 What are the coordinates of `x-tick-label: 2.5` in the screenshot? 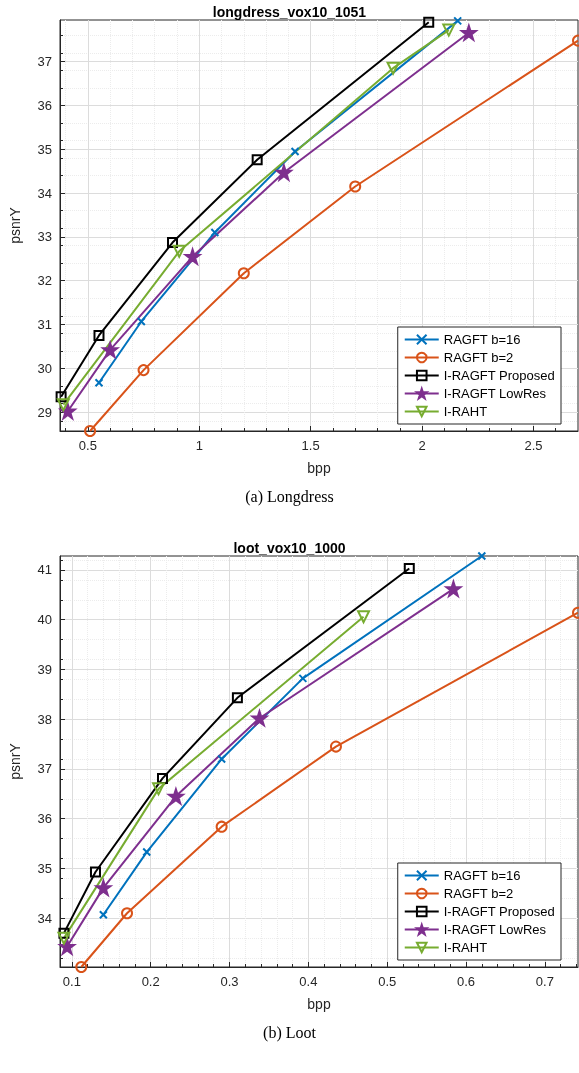 It's located at (533, 445).